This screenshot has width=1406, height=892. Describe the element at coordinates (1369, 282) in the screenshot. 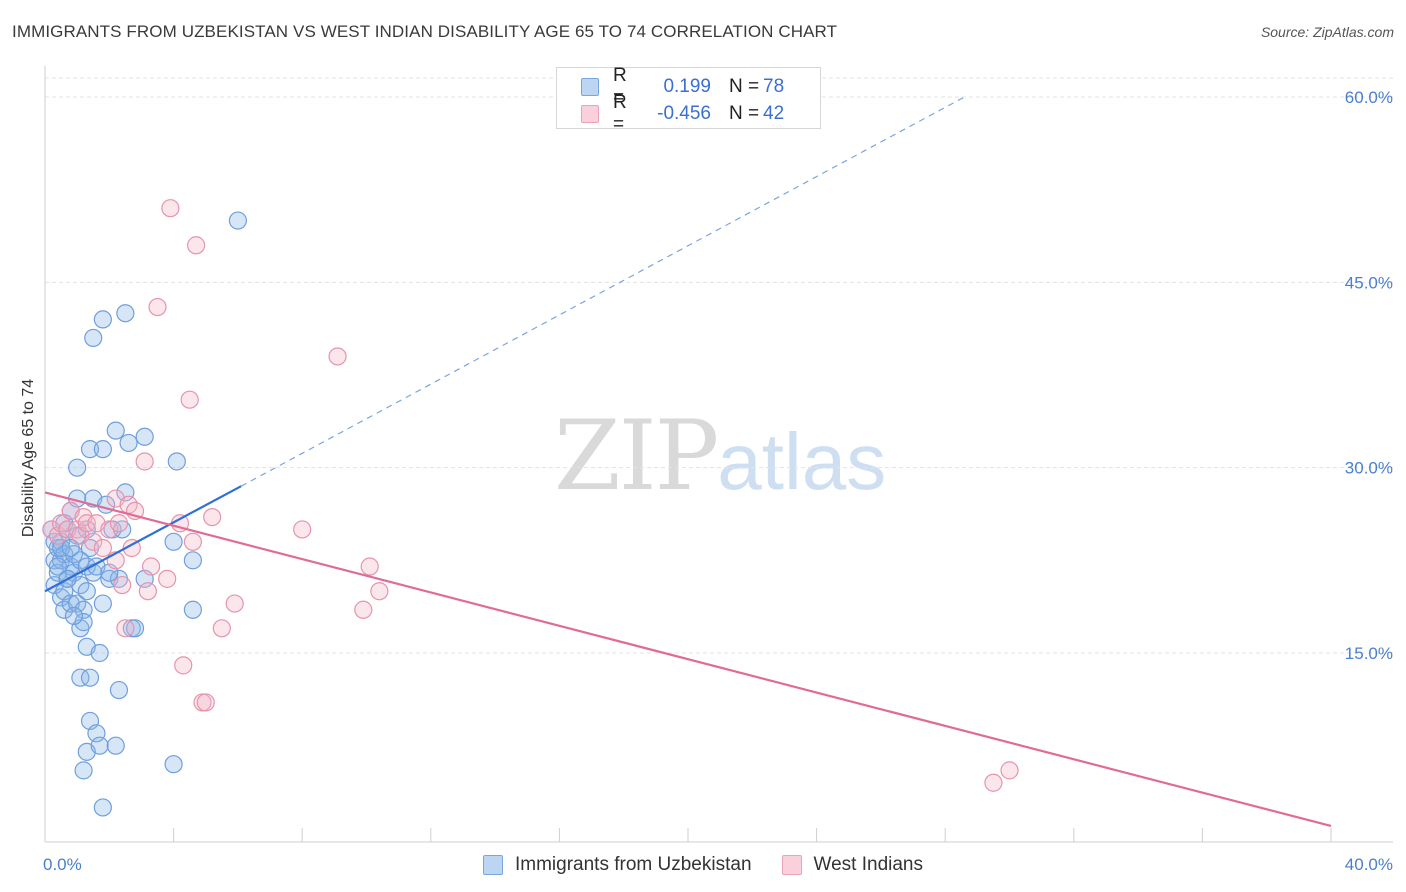

I see `y-tick-label: 45.0%` at that location.